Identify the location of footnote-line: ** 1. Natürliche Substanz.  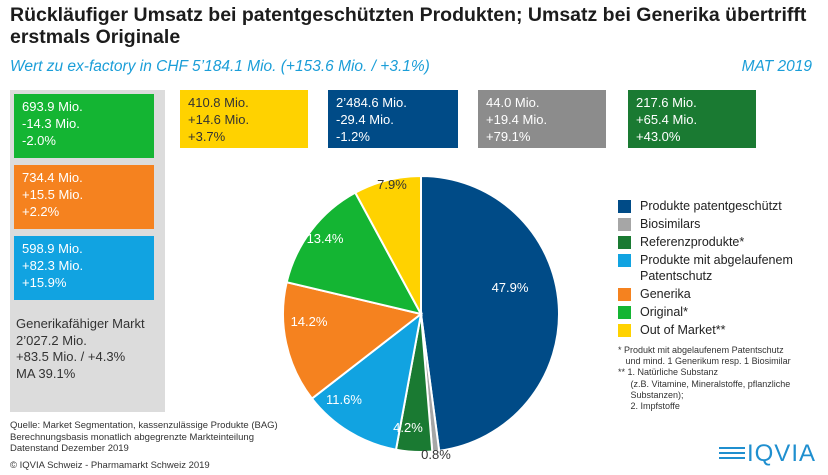
(668, 372).